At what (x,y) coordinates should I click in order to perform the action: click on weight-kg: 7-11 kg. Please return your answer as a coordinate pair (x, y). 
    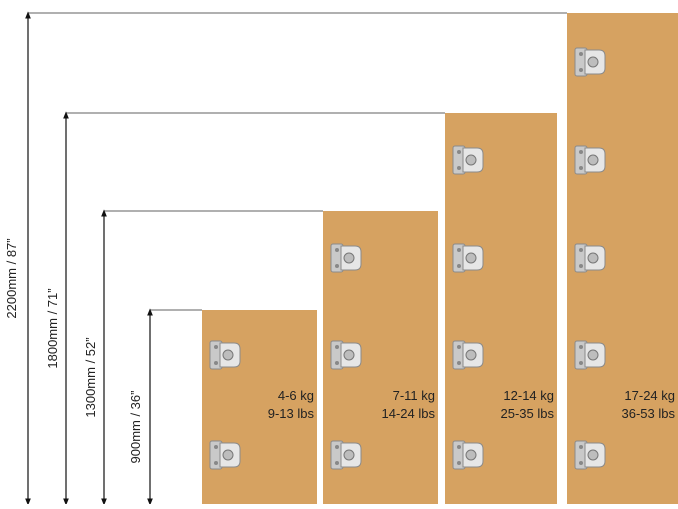
    Looking at the image, I should click on (414, 395).